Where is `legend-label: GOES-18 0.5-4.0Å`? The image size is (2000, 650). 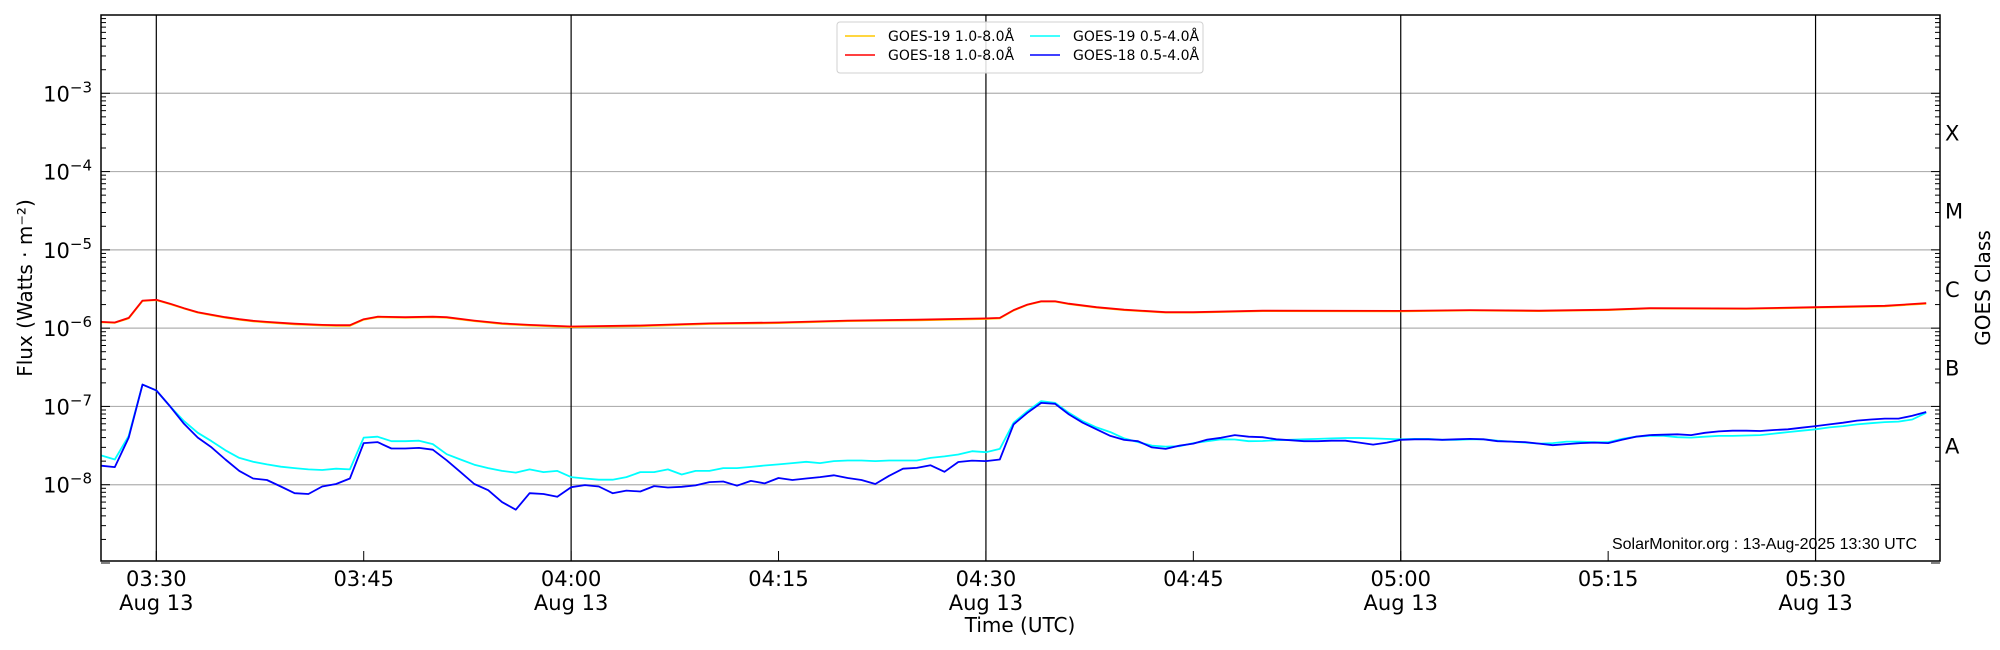
legend-label: GOES-18 0.5-4.0Å is located at coordinates (1136, 55).